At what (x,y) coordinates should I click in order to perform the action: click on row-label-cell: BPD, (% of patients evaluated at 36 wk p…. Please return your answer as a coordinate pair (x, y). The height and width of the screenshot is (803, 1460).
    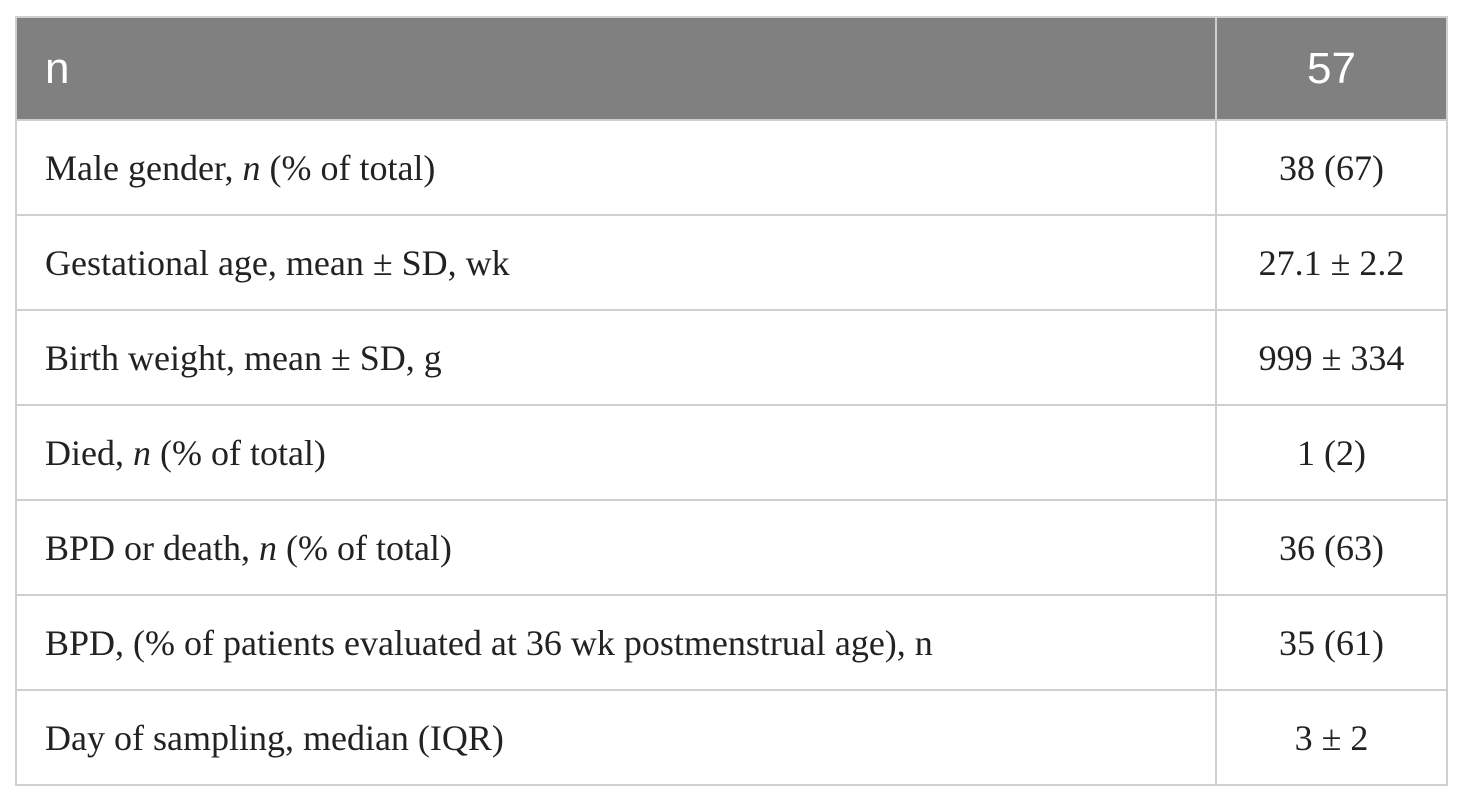
    Looking at the image, I should click on (616, 642).